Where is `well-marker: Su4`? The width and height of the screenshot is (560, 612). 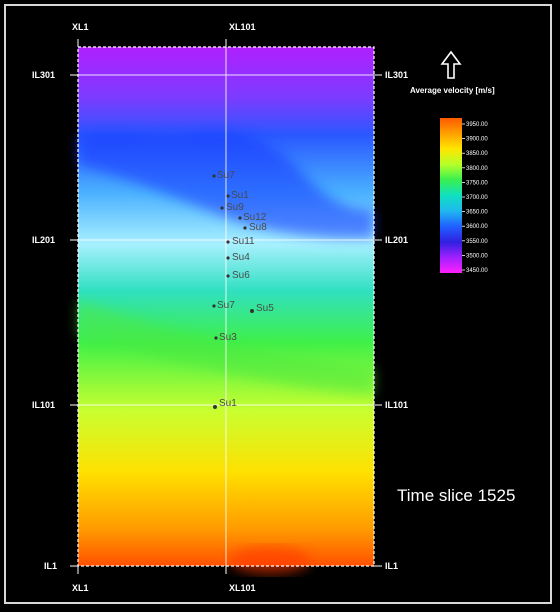 well-marker: Su4 is located at coordinates (238, 257).